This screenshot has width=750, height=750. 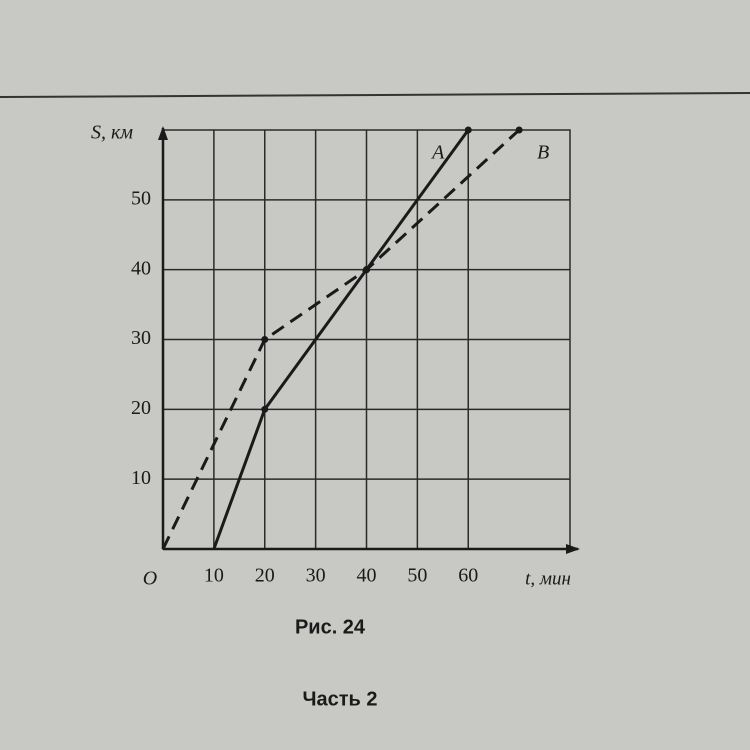 What do you see at coordinates (330, 627) in the screenshot?
I see `caption: Рис. 24` at bounding box center [330, 627].